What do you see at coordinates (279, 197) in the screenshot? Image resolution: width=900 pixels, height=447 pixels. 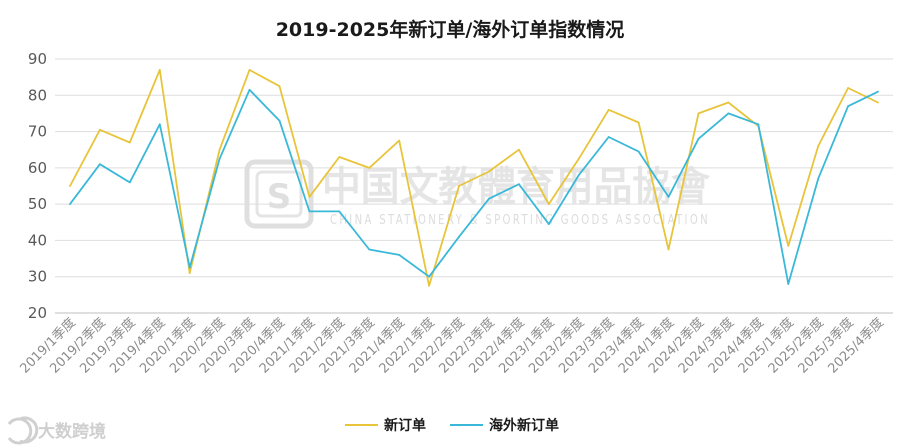 I see `logo-letter: S` at bounding box center [279, 197].